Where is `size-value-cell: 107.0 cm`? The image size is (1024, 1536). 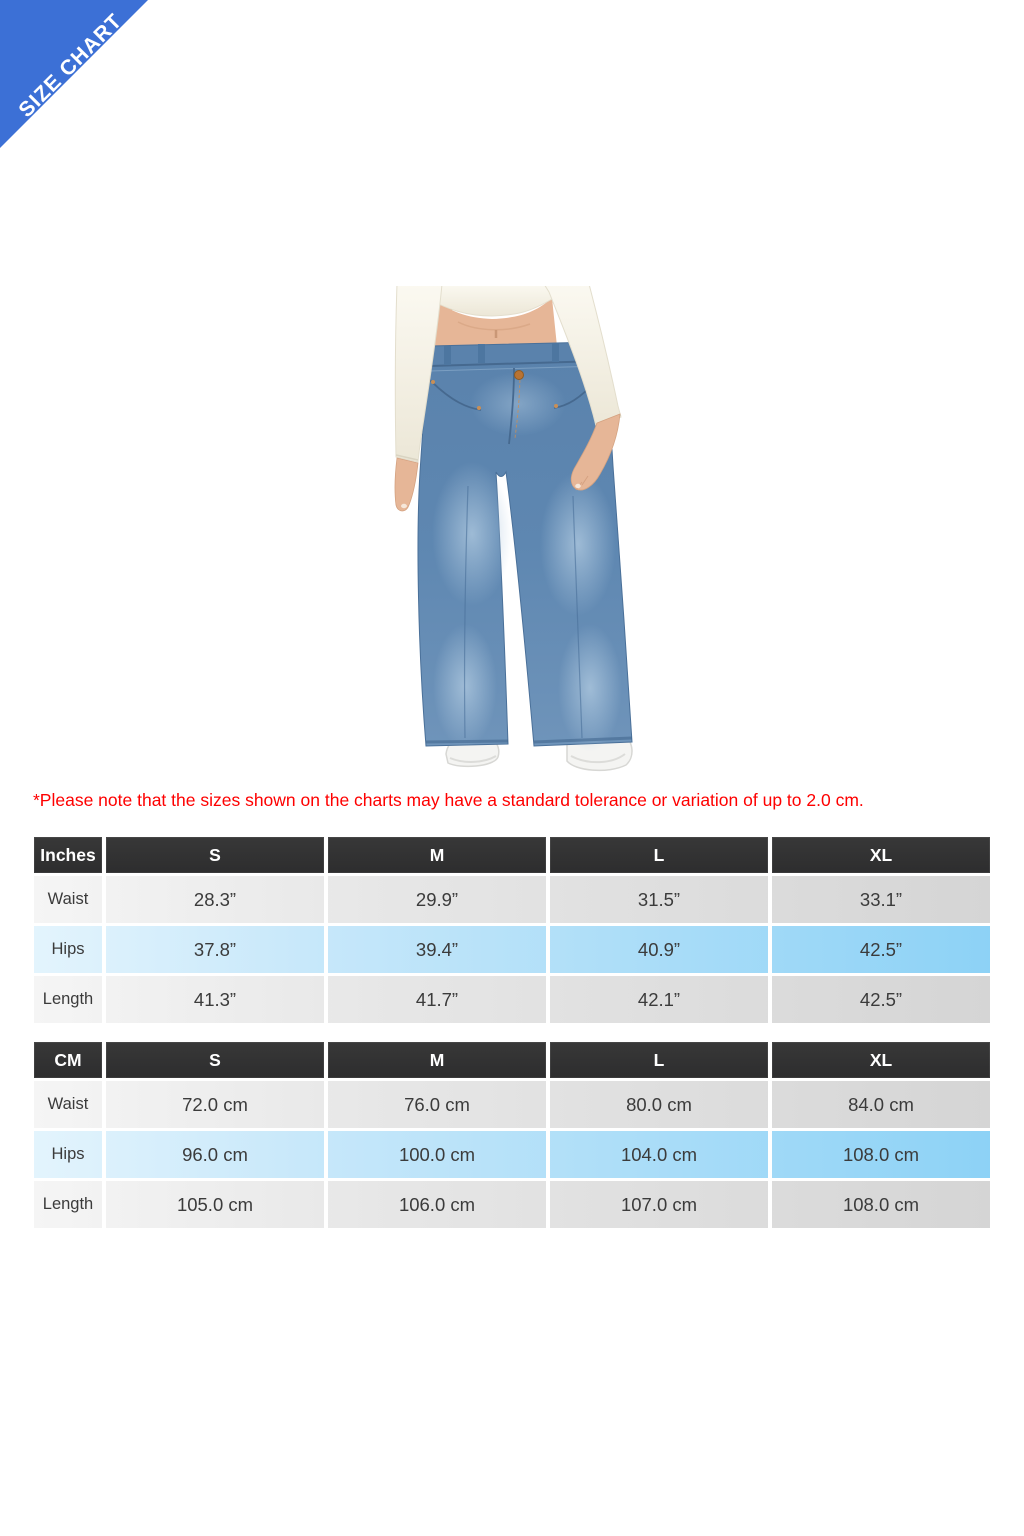
size-value-cell: 107.0 cm is located at coordinates (659, 1204).